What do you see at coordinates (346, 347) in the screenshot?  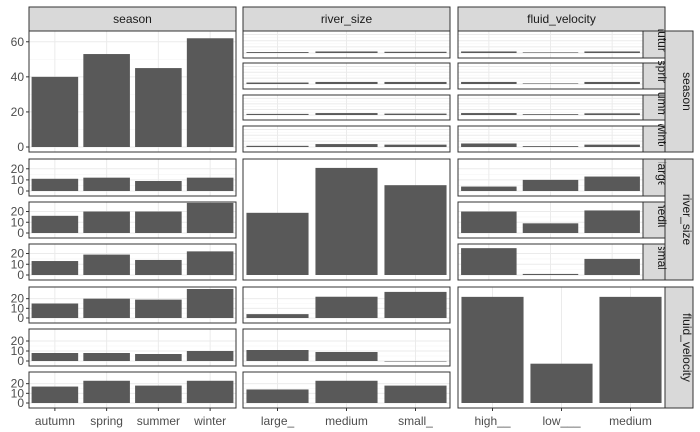 I see `panel-fluid_velocity-river_size-1-border` at bounding box center [346, 347].